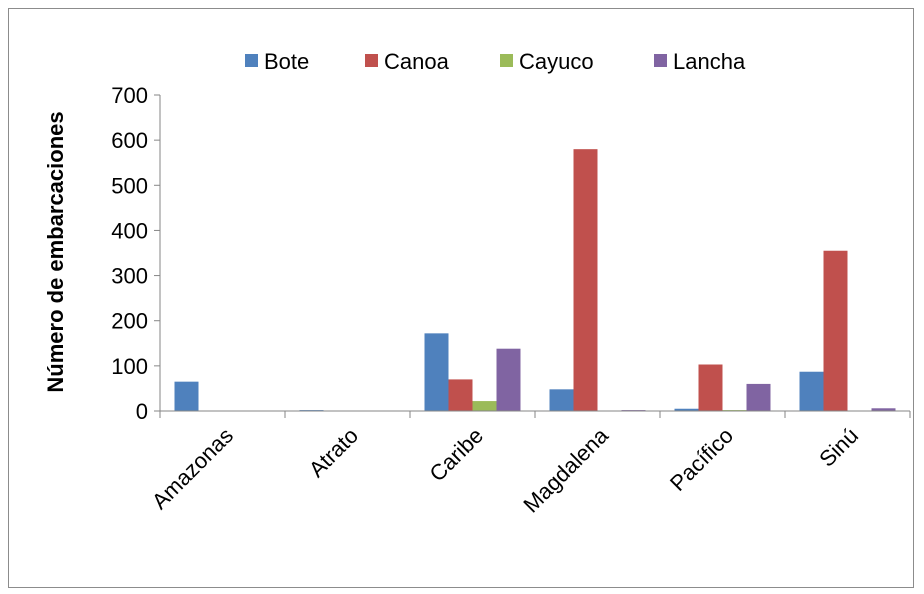  I want to click on x-tick-label: Atrato, so click(333, 452).